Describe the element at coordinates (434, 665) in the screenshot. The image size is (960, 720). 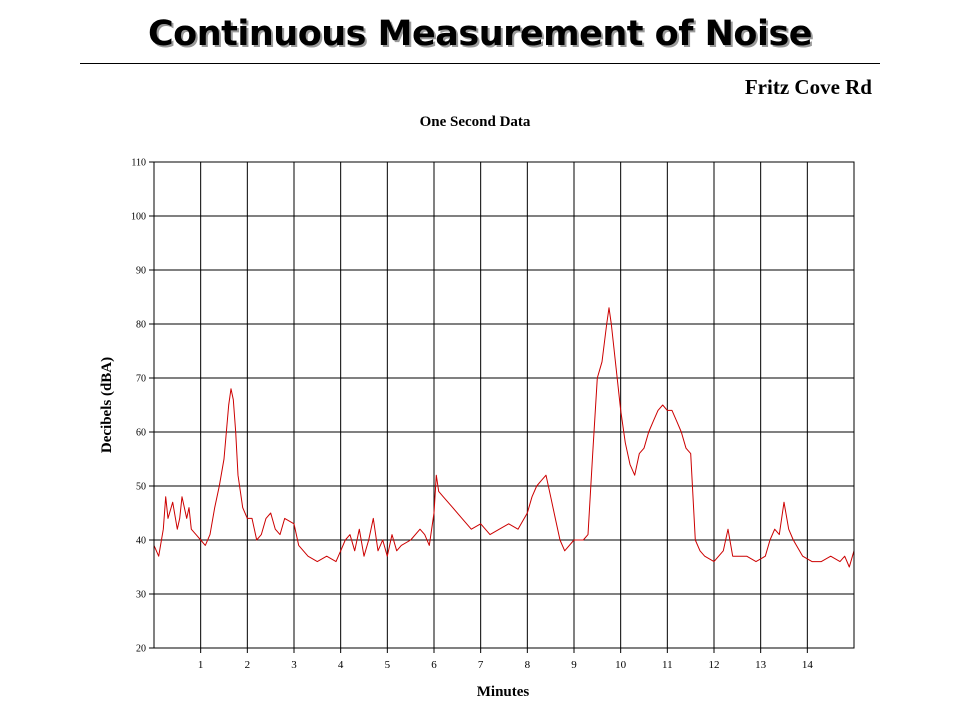
I see `x-tick-label: 6` at that location.